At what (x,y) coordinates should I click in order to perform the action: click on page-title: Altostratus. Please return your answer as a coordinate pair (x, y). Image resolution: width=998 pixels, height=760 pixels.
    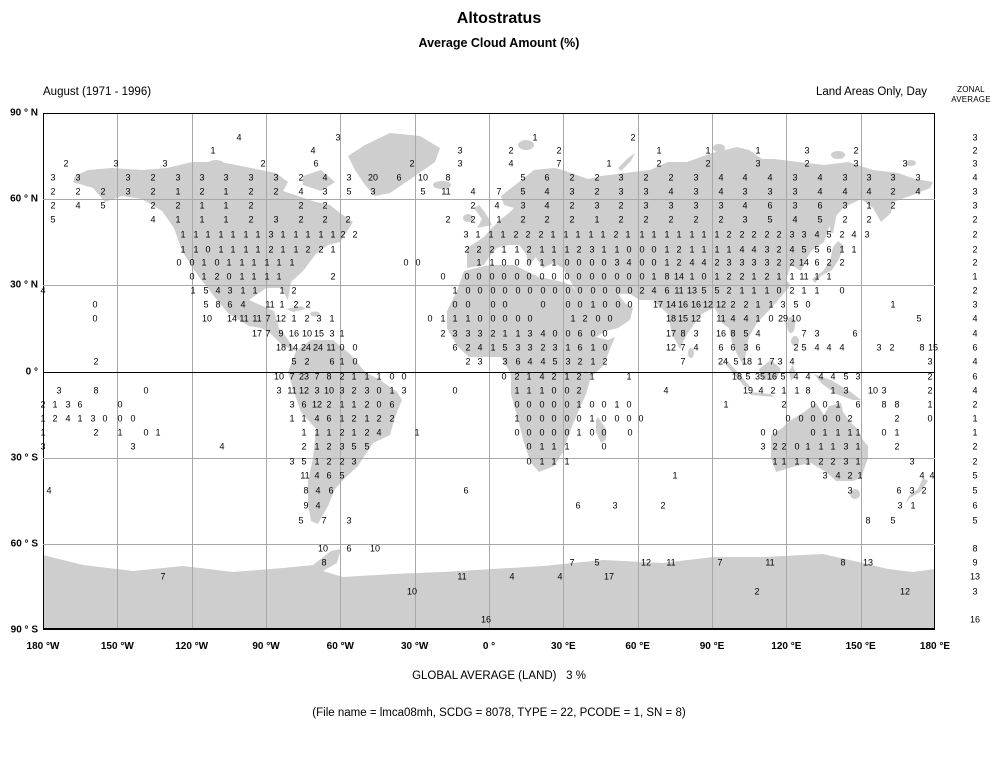
    Looking at the image, I should click on (499, 18).